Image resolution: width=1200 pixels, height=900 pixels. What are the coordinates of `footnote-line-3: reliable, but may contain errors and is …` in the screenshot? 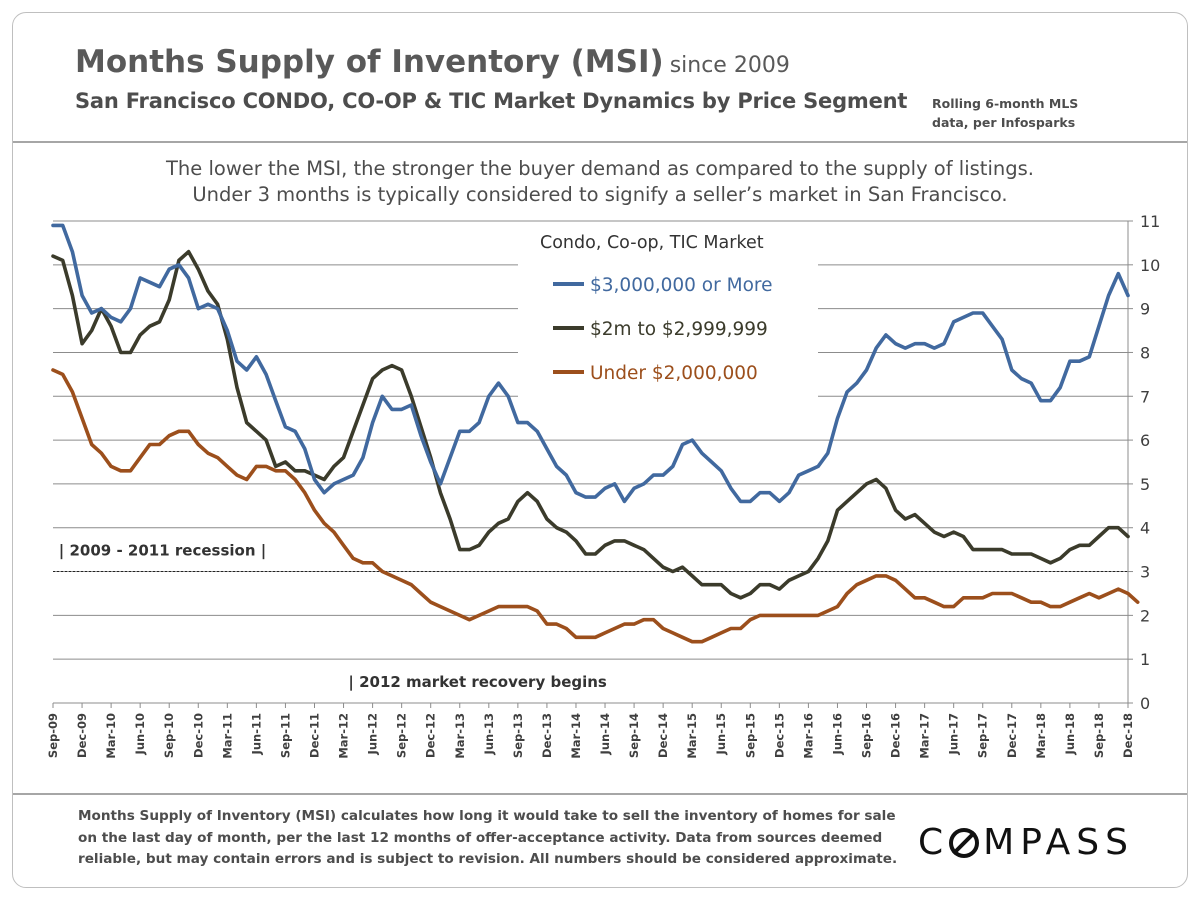 It's located at (488, 859).